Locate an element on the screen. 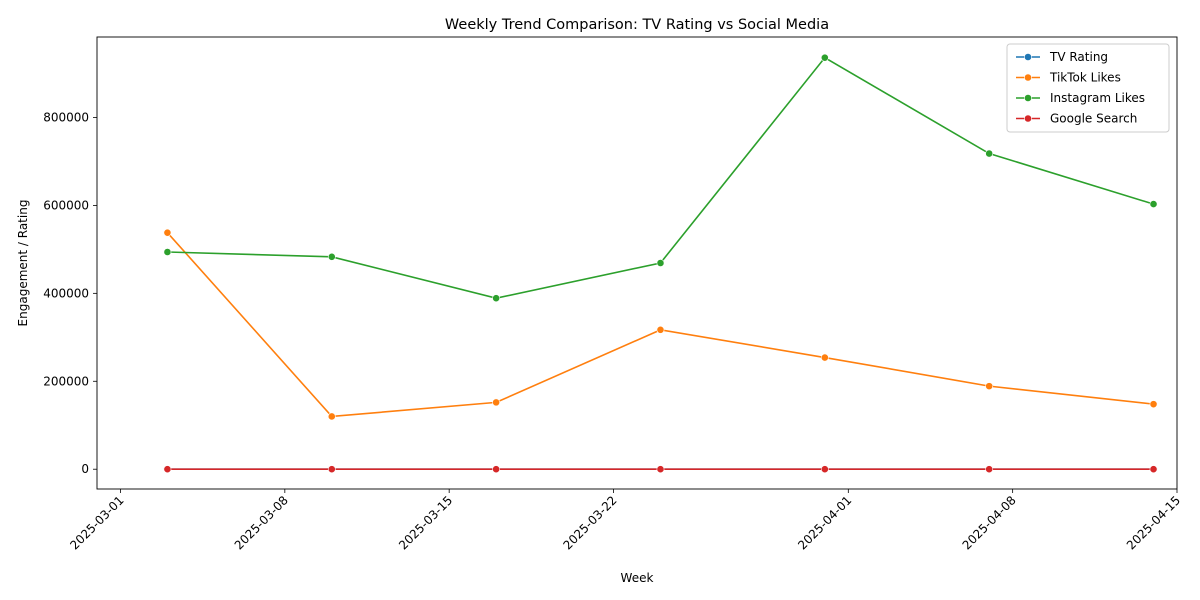 The height and width of the screenshot is (600, 1200). y-tick-label: 0 is located at coordinates (85, 469).